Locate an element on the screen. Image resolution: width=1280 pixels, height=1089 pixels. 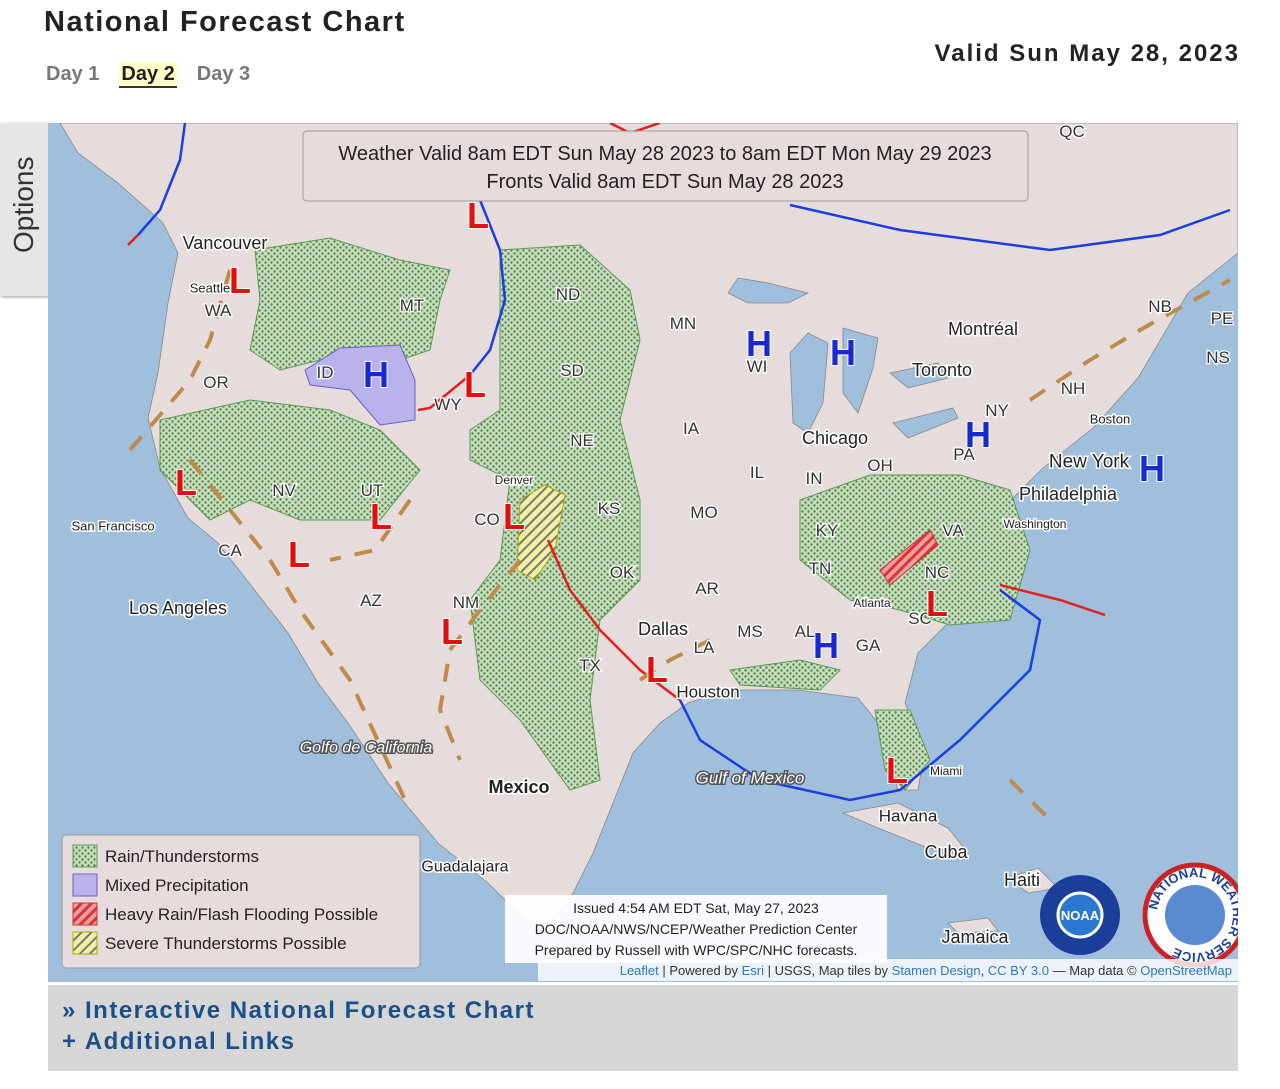
noaa-logo-text: NOAA is located at coordinates (1080, 915).